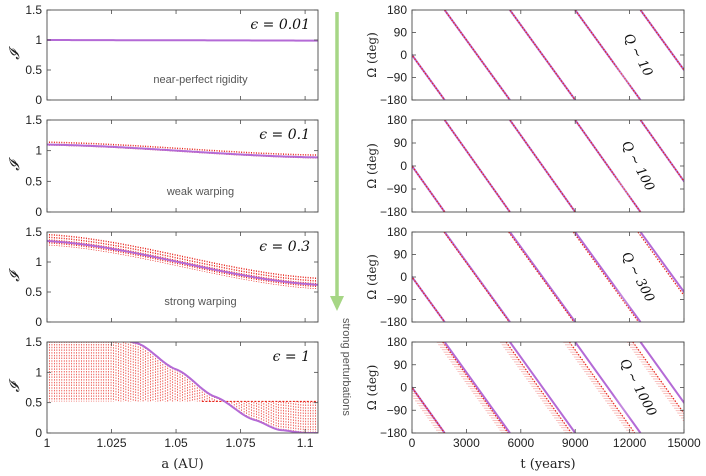  Describe the element at coordinates (372, 55) in the screenshot. I see `y-axis-label: Ω (deg)` at that location.